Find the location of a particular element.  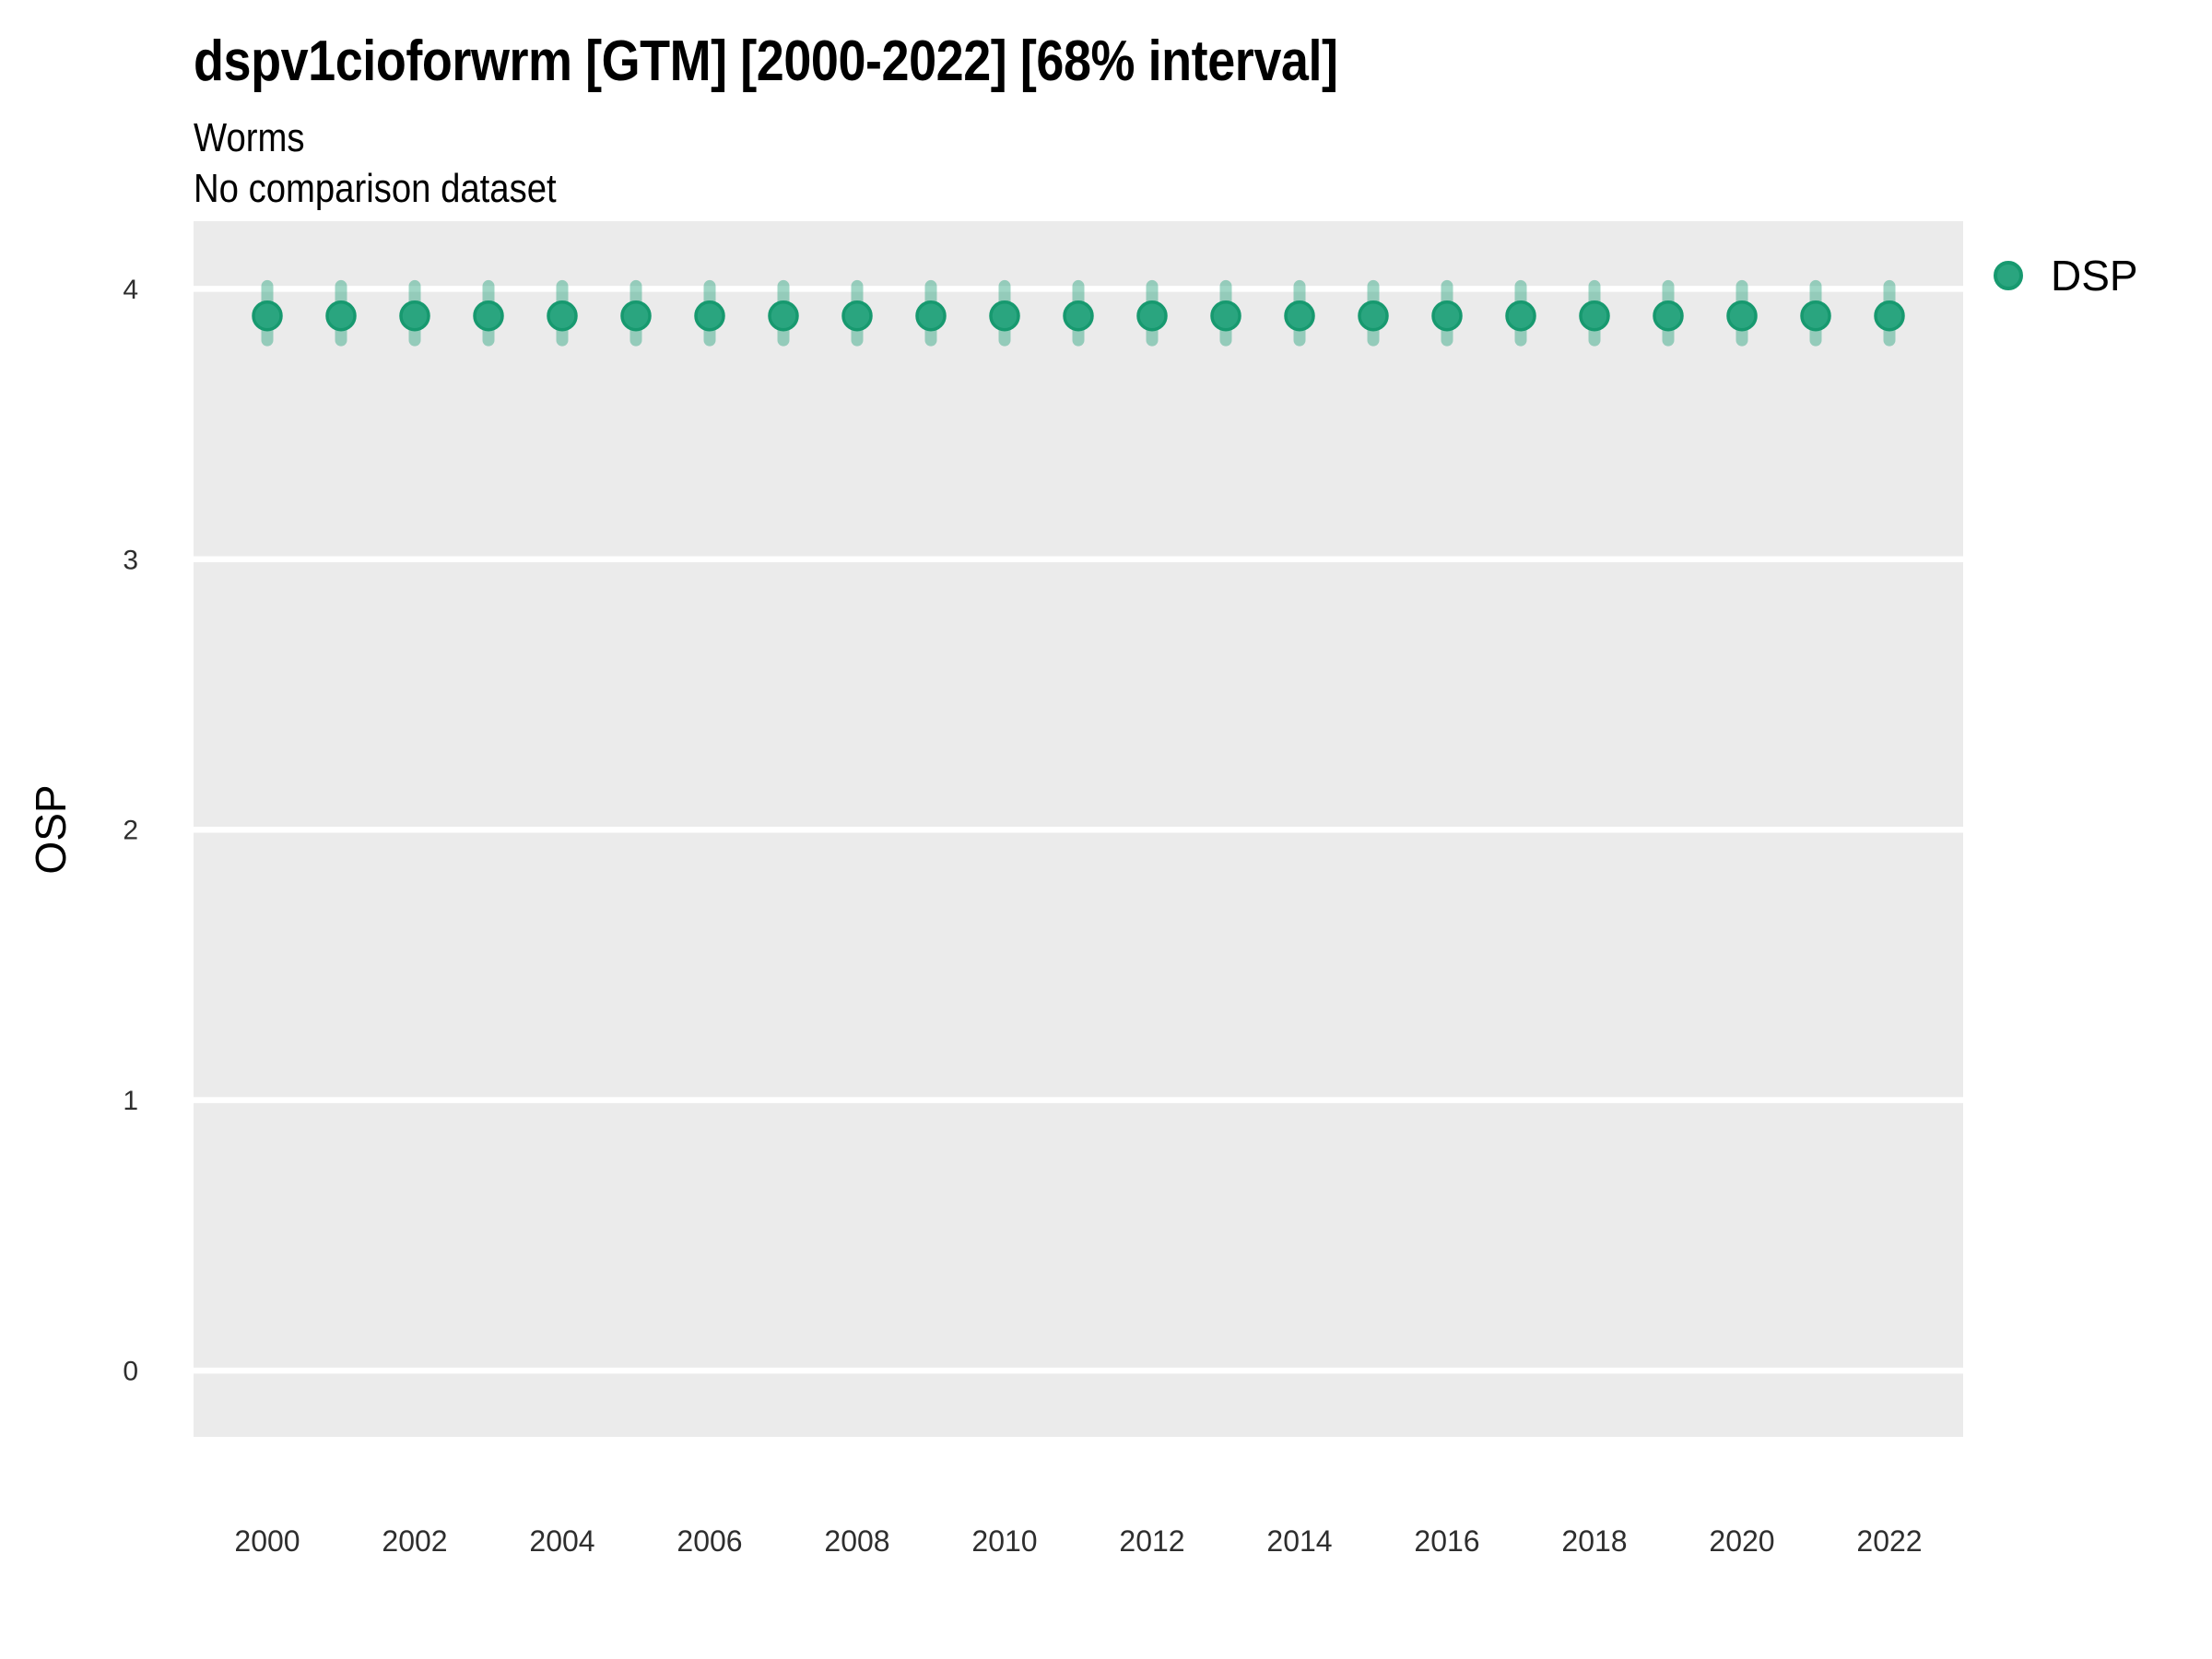

x-tick-label-2012: 2012 is located at coordinates (1151, 1541).